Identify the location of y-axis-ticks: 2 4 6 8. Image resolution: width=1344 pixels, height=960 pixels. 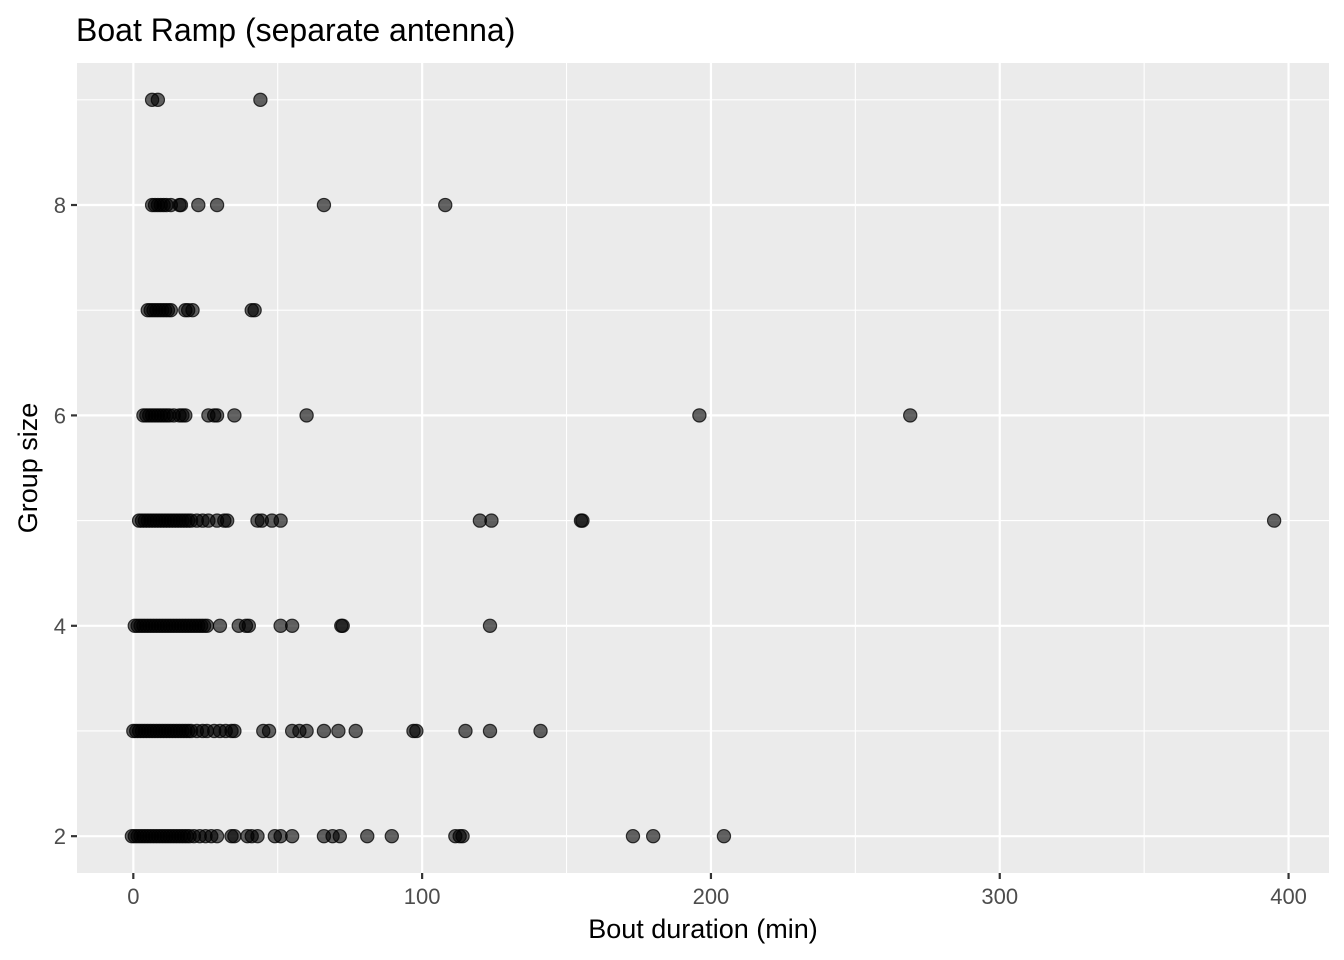
(65, 521).